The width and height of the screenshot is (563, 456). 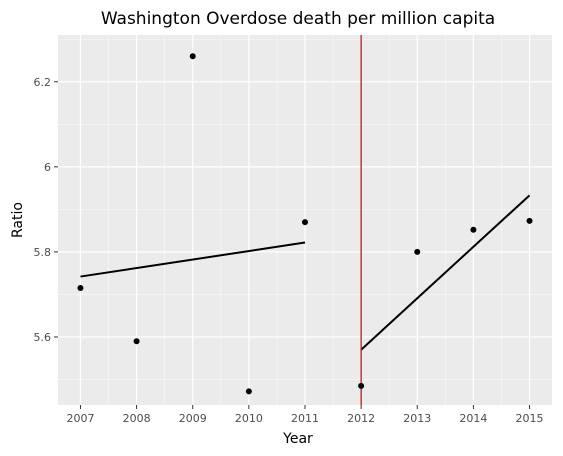 What do you see at coordinates (417, 418) in the screenshot?
I see `x-tick-label: 2013` at bounding box center [417, 418].